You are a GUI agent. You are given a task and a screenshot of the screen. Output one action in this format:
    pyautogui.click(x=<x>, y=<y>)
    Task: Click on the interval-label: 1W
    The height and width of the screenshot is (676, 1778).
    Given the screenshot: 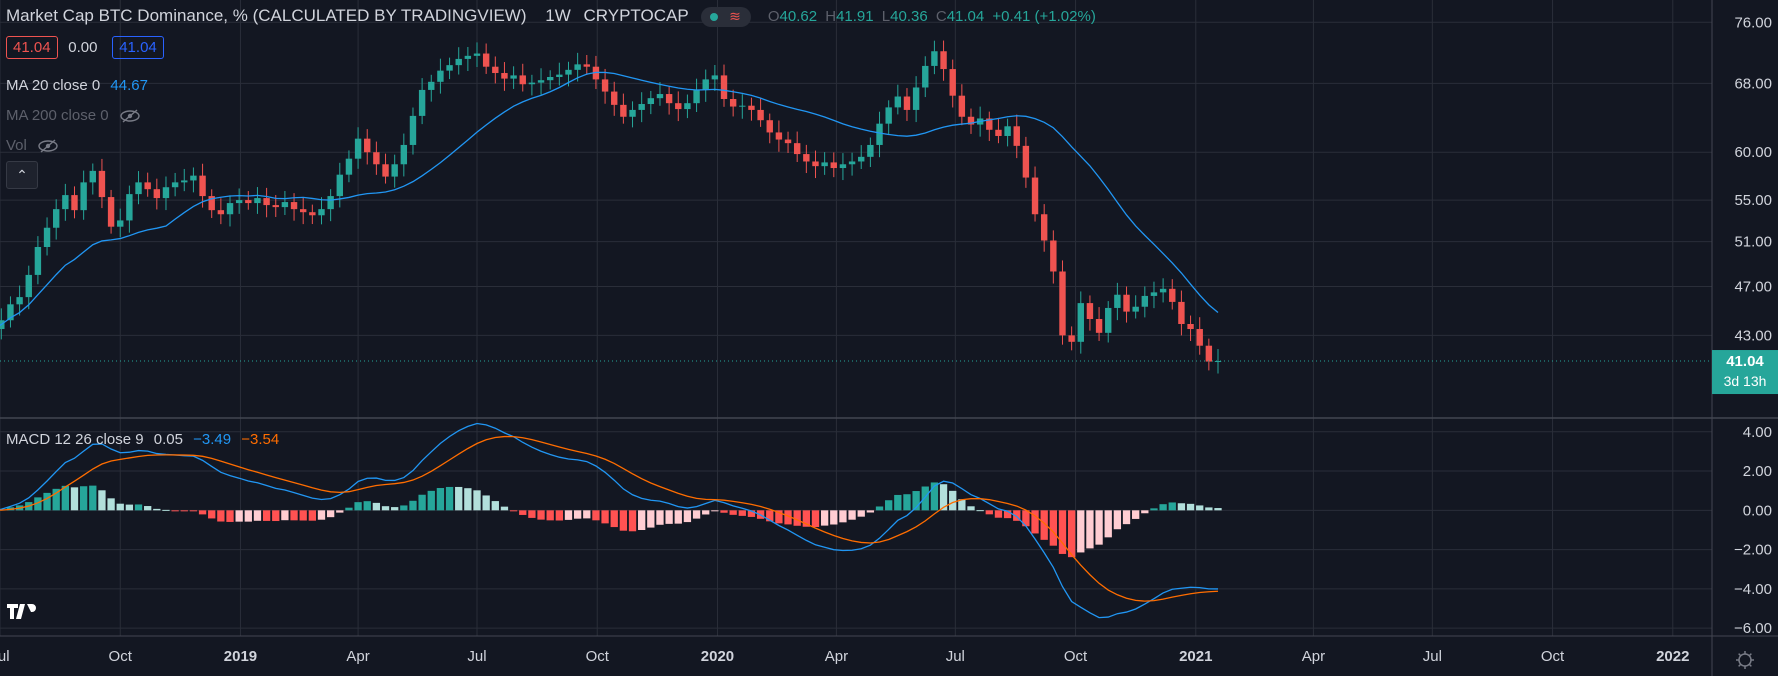 What is the action you would take?
    pyautogui.click(x=558, y=15)
    